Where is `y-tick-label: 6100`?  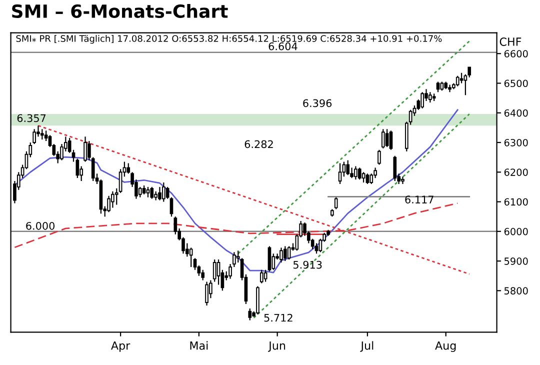
y-tick-label: 6100 is located at coordinates (516, 202).